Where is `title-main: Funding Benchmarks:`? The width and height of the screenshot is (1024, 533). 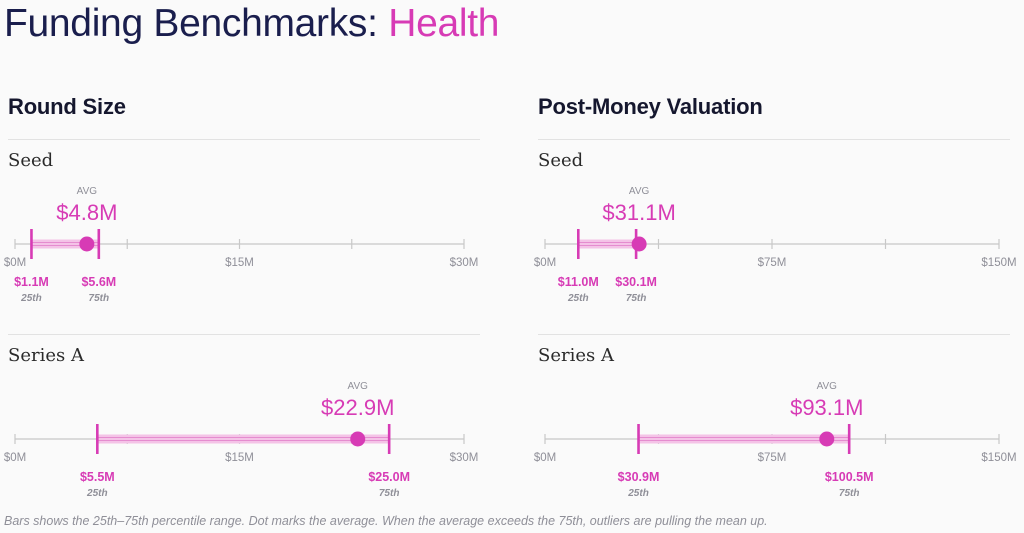 title-main: Funding Benchmarks: is located at coordinates (191, 23).